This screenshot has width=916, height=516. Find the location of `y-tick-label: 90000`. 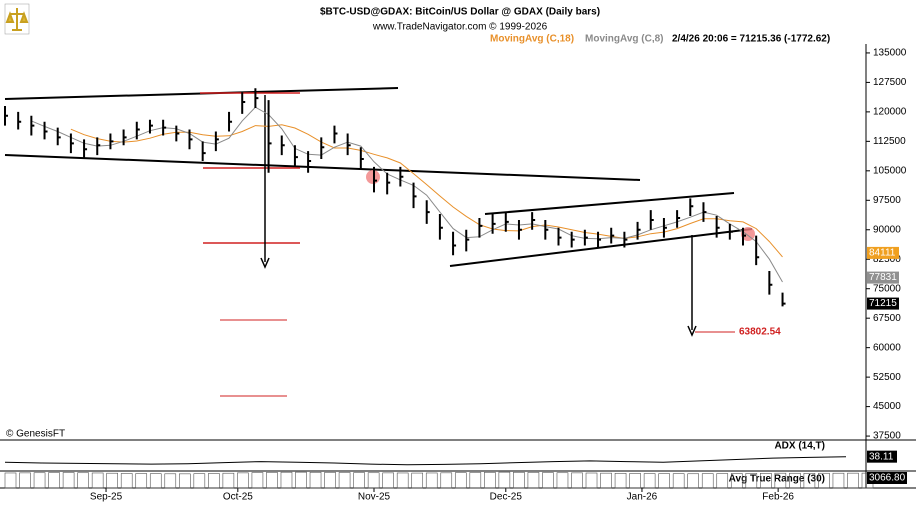

y-tick-label: 90000 is located at coordinates (887, 229).